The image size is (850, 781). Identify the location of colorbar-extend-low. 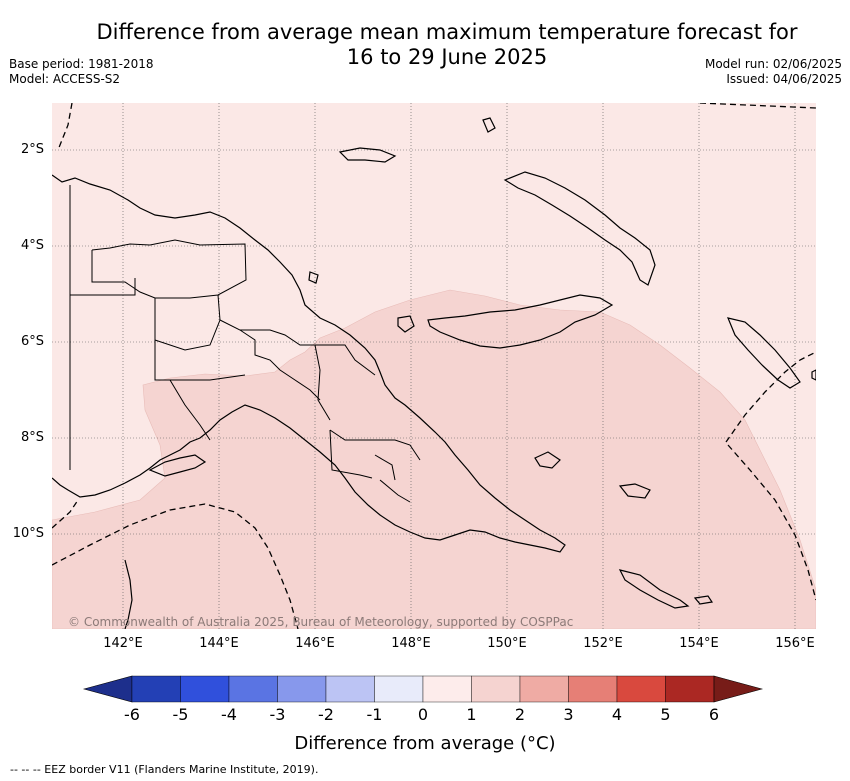
(107, 689).